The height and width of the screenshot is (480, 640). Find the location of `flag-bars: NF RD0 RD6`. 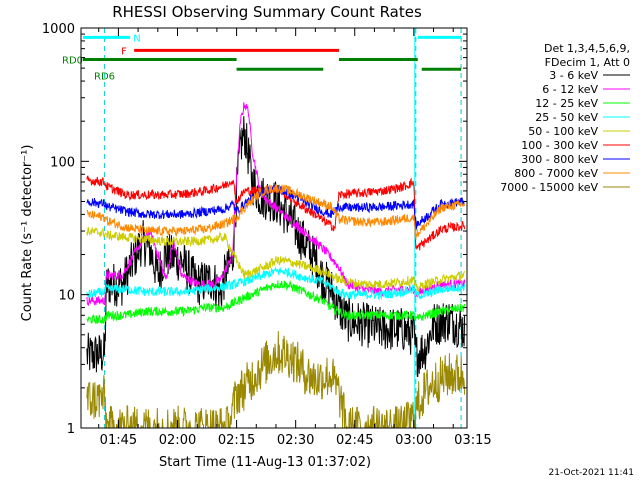

flag-bars: NF RD0 RD6 is located at coordinates (262, 57).